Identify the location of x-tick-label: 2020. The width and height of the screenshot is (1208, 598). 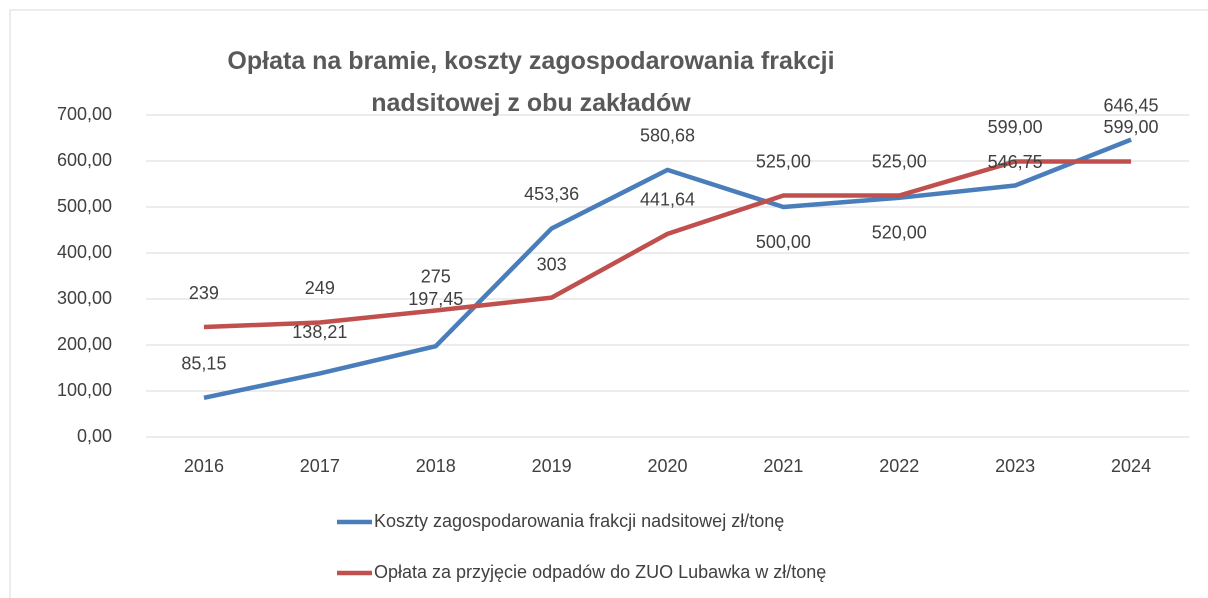
(667, 466).